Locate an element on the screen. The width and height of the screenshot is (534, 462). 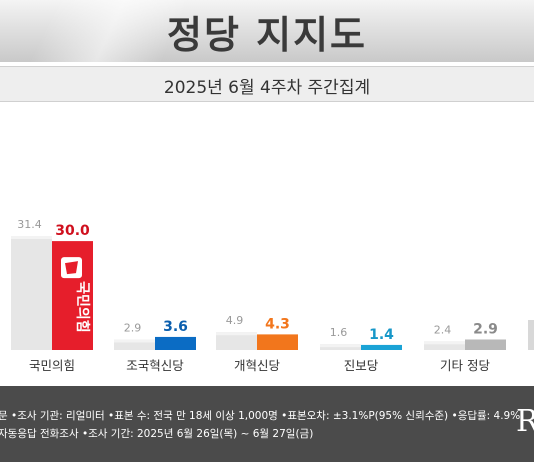
value-label-current-1: 3.6 is located at coordinates (175, 327).